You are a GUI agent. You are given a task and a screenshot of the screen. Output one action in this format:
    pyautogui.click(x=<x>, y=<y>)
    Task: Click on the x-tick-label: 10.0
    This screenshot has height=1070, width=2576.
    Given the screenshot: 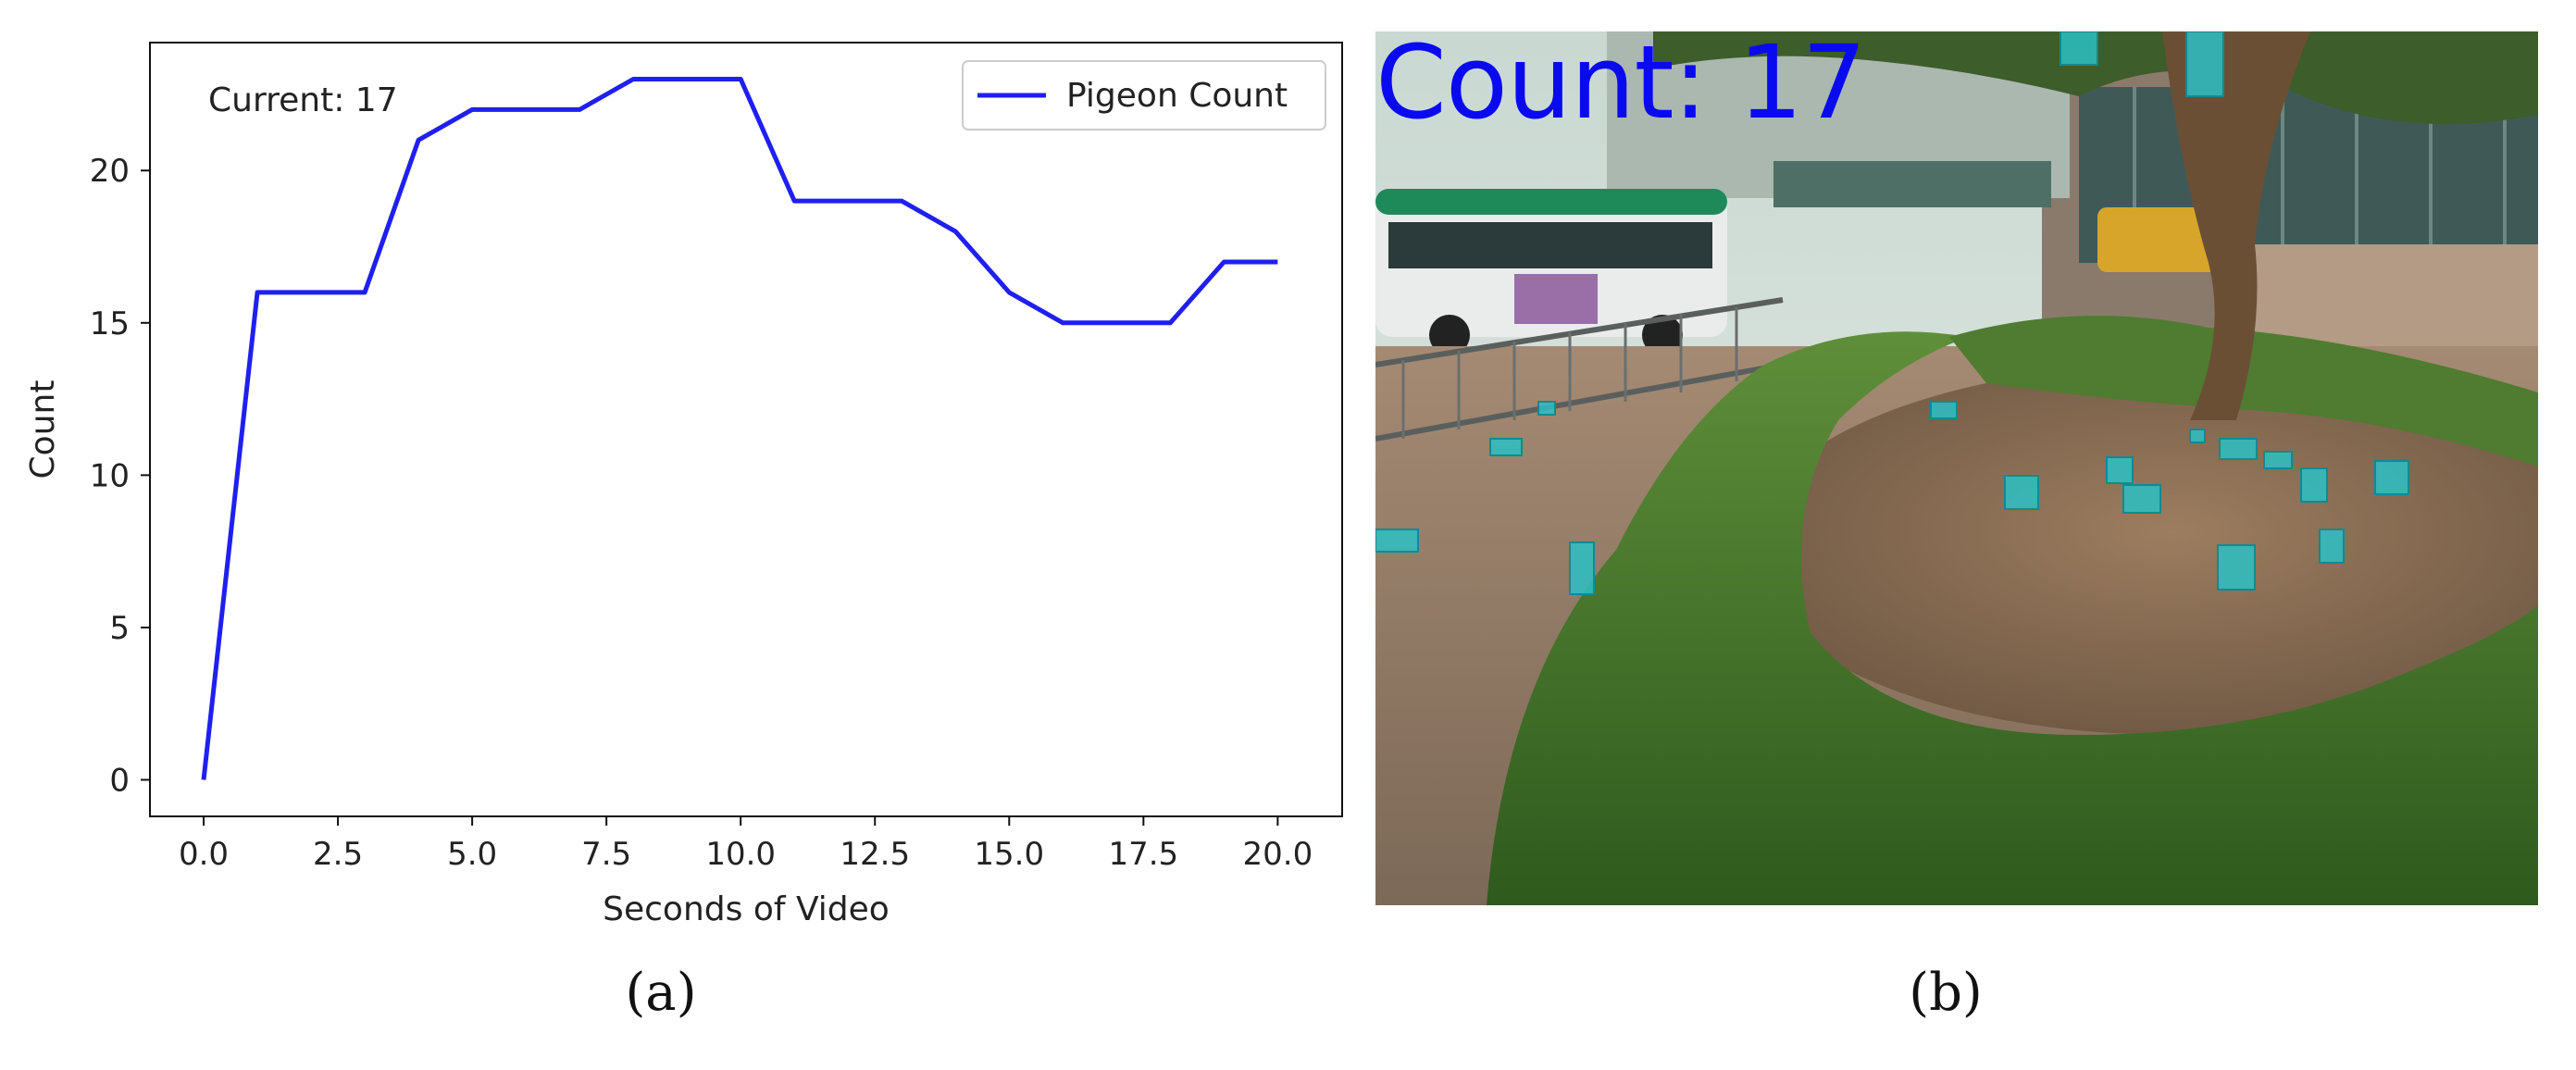 What is the action you would take?
    pyautogui.click(x=740, y=854)
    